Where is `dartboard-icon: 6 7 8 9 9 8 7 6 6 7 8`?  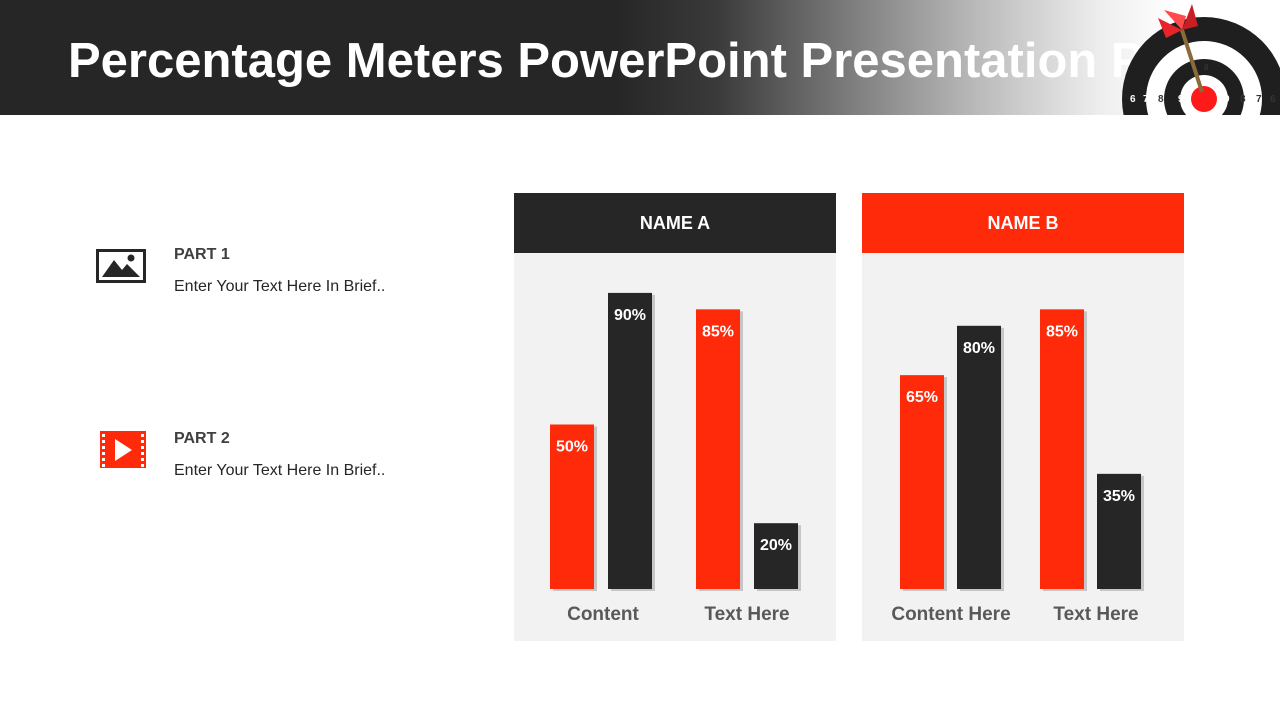
dartboard-icon: 6 7 8 9 9 8 7 6 6 7 8 is located at coordinates (1201, 59).